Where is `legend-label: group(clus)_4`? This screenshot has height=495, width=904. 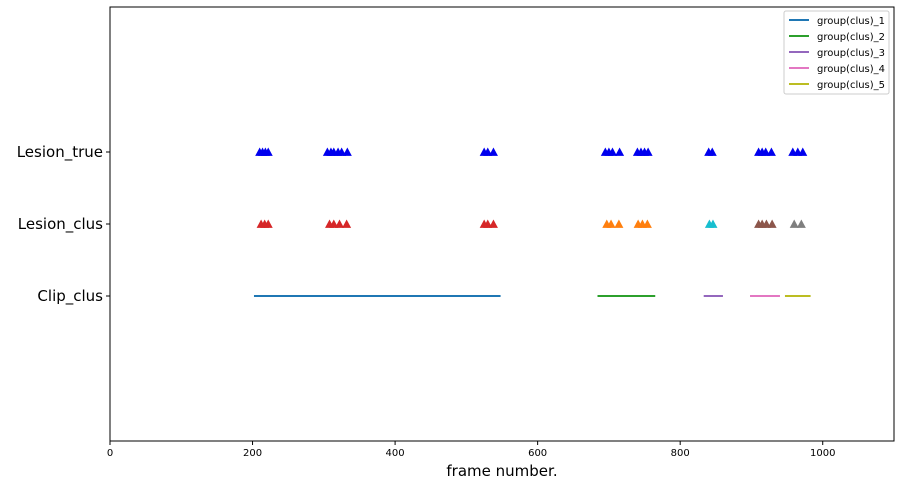
legend-label: group(clus)_4 is located at coordinates (851, 69).